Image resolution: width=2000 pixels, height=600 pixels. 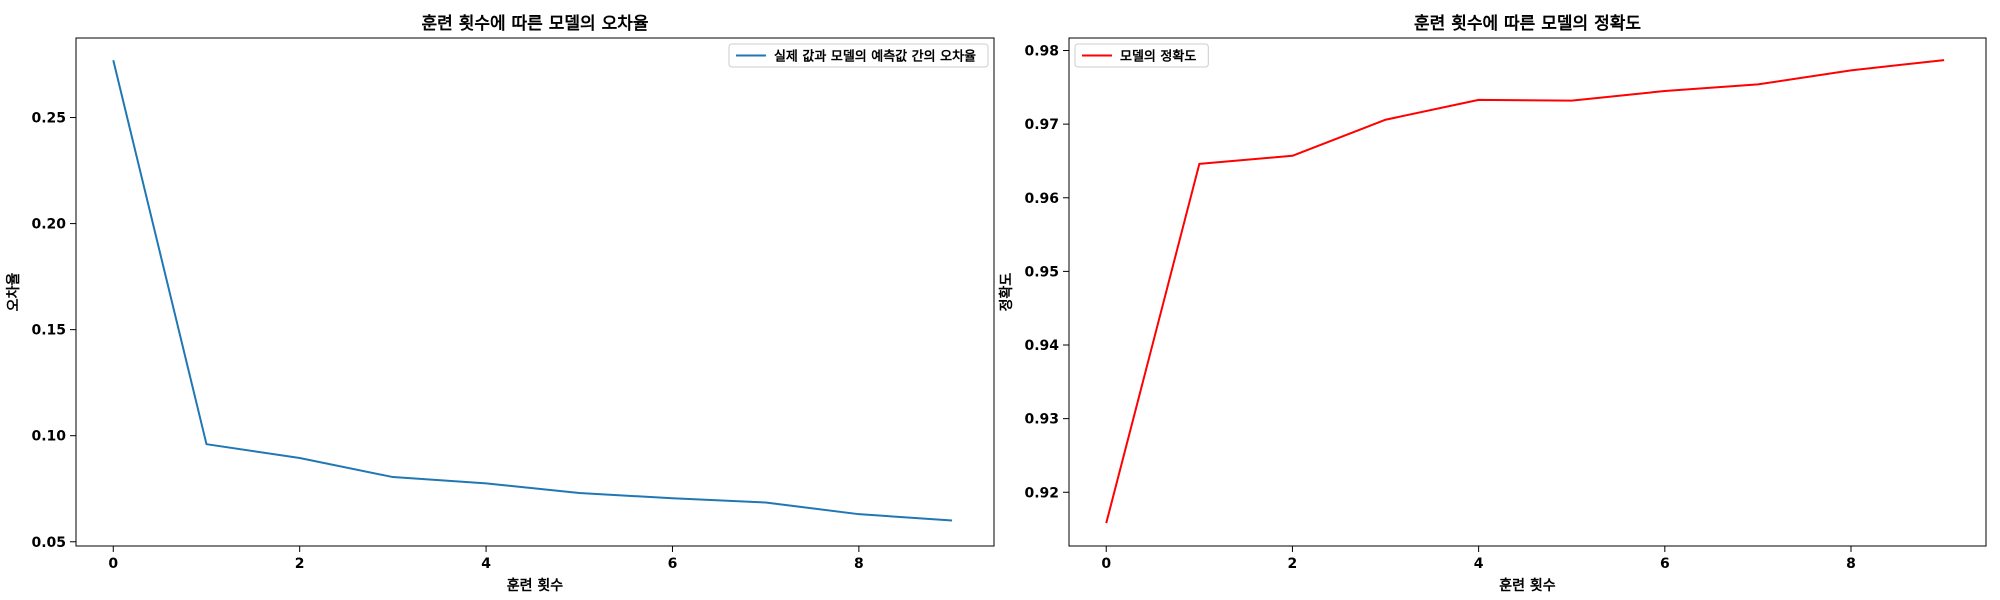 I want to click on y-tick-label: 0.95, so click(x=1041, y=272).